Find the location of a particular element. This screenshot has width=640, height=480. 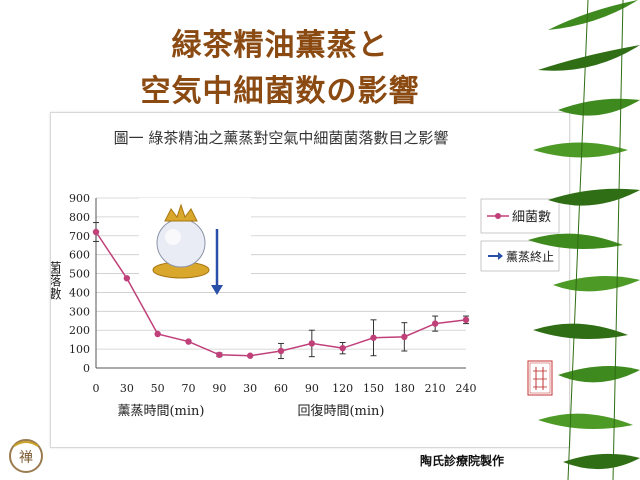

slide-title-line-1: 緑茶精油薫蒸と is located at coordinates (280, 45).